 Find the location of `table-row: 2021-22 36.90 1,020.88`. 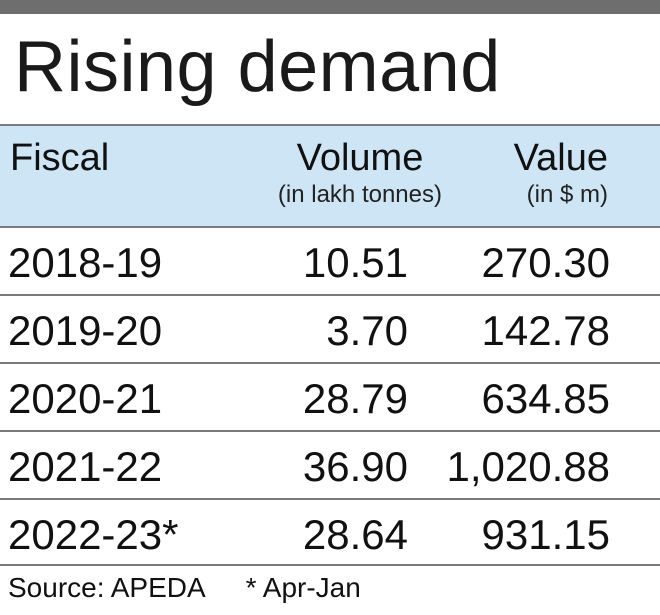

table-row: 2021-22 36.90 1,020.88 is located at coordinates (330, 466).